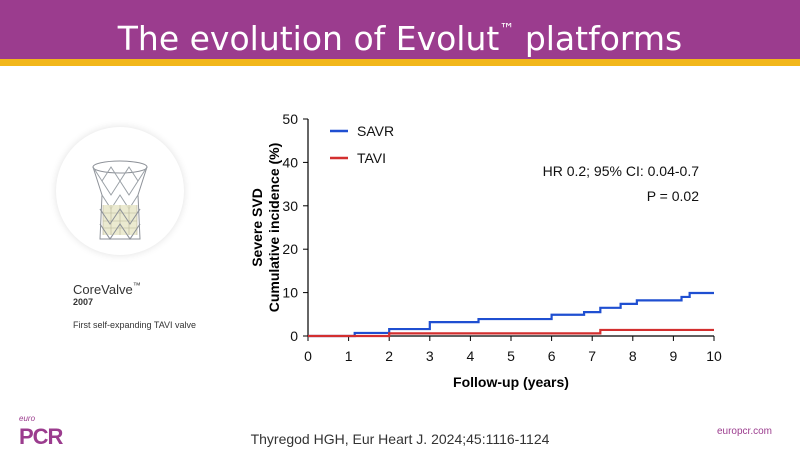 The width and height of the screenshot is (800, 450). I want to click on europcr-logo: euro PCR, so click(49, 431).